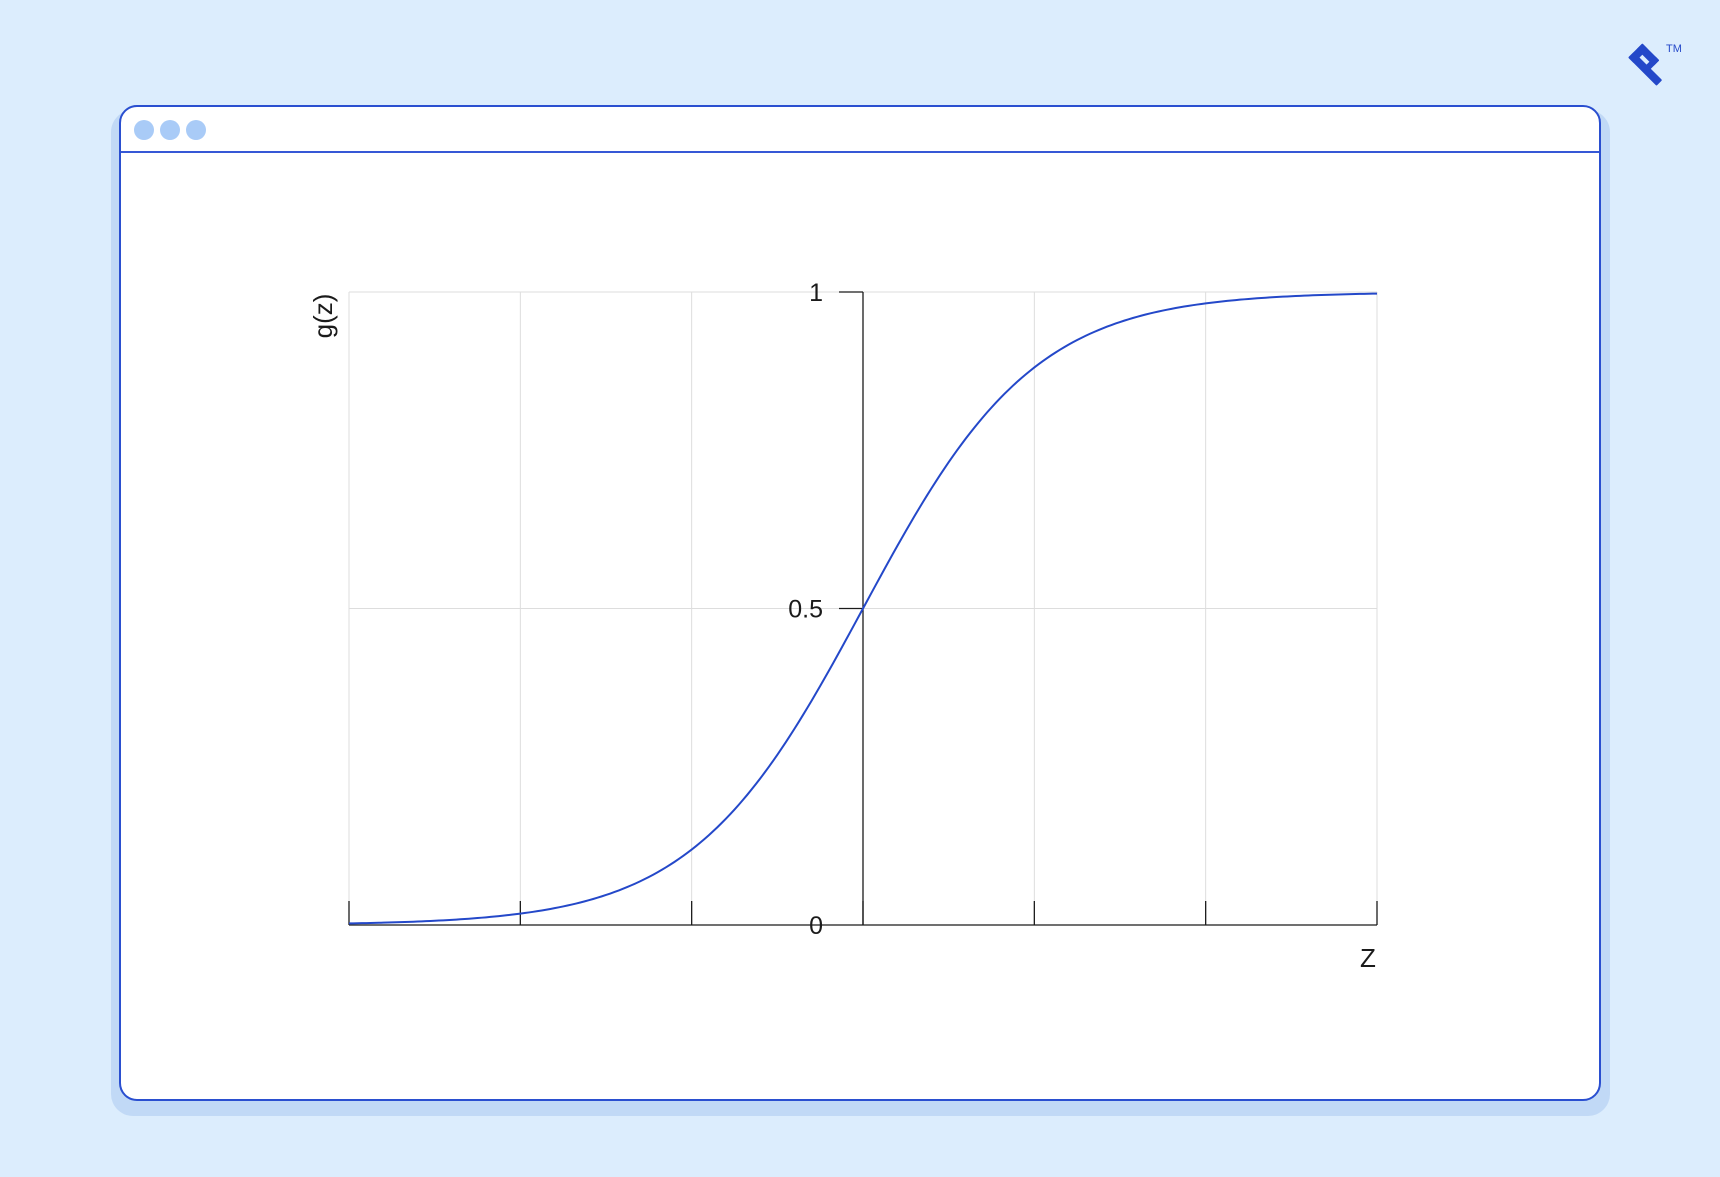  I want to click on y-tick-label: 0, so click(816, 926).